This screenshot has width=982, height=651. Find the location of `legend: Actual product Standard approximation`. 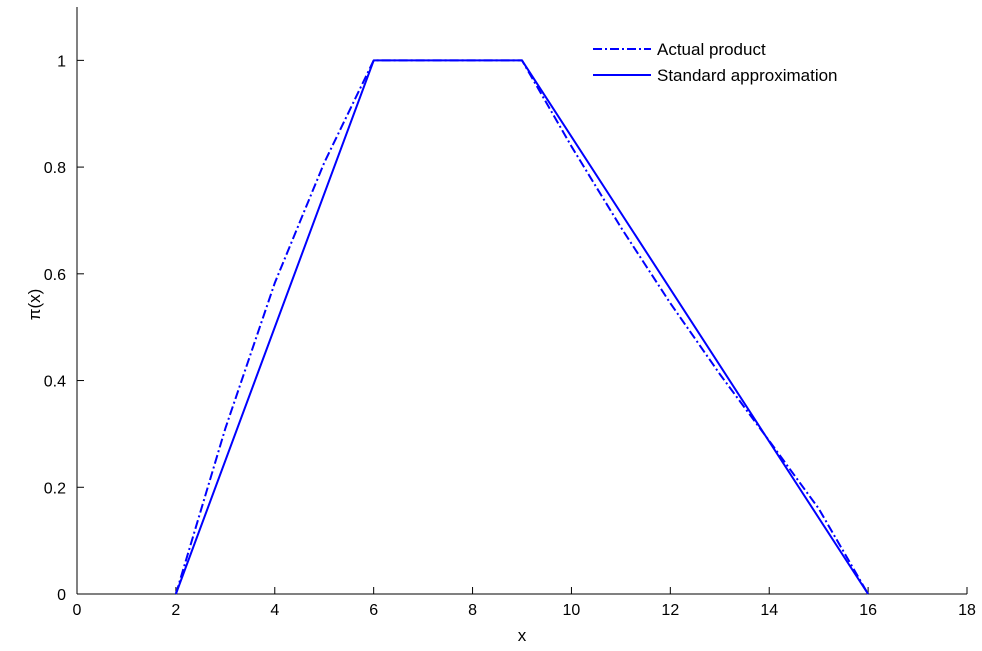

legend: Actual product Standard approximation is located at coordinates (715, 62).